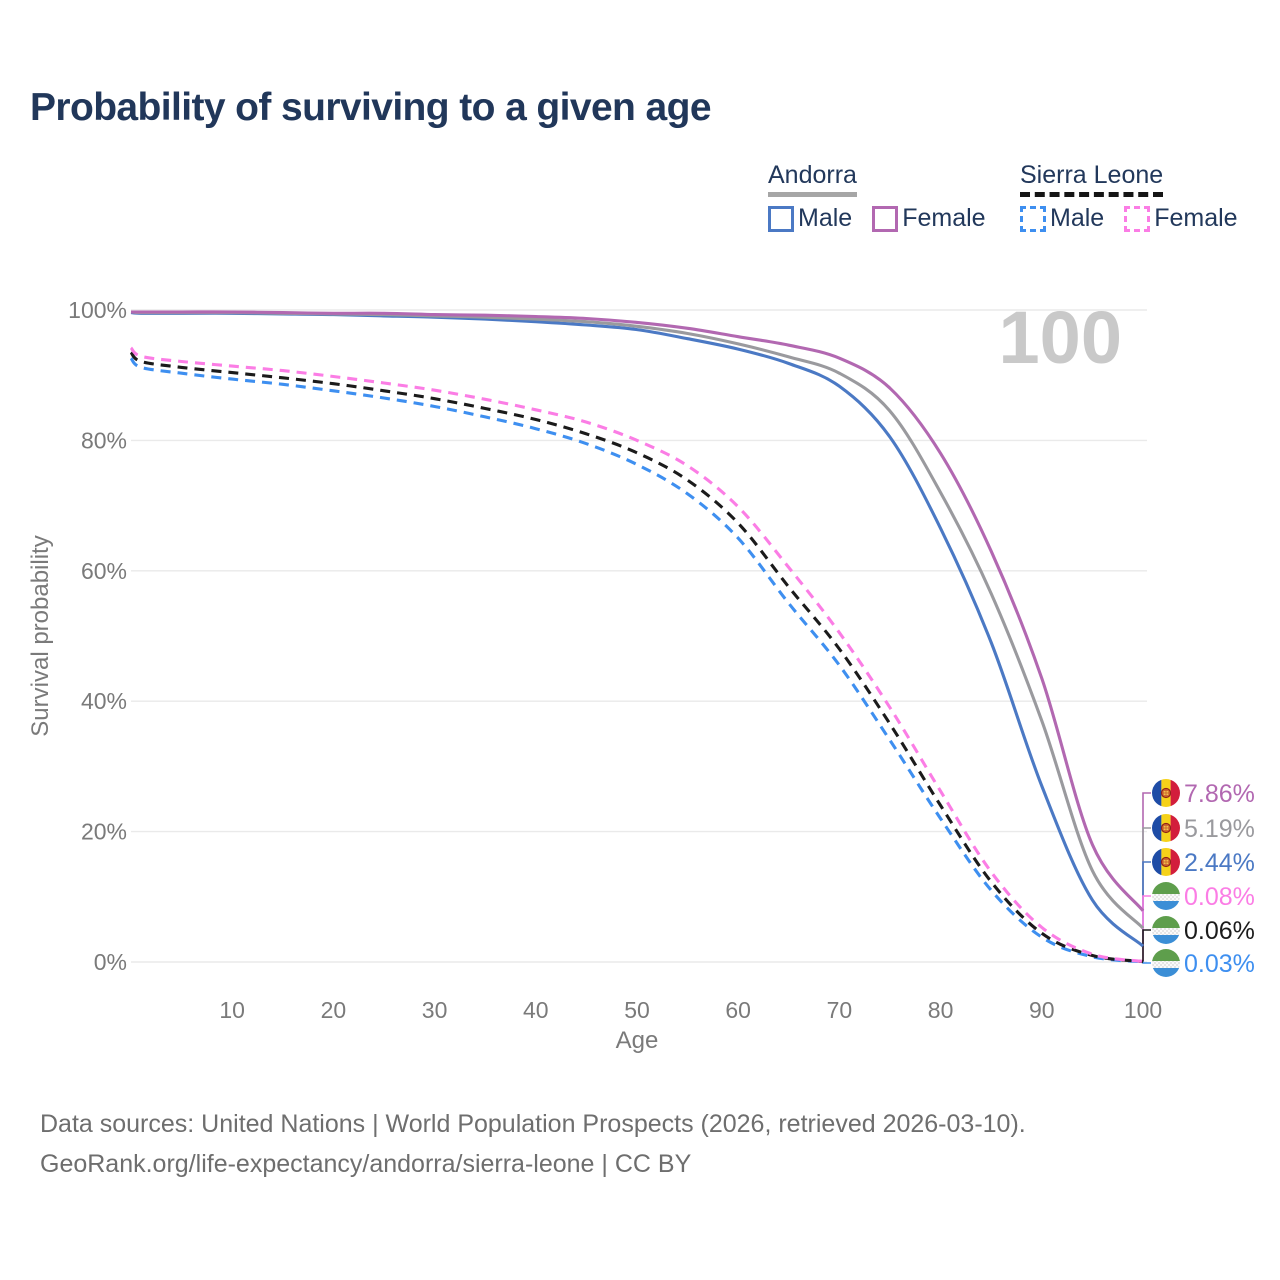 The height and width of the screenshot is (1280, 1280). What do you see at coordinates (1219, 863) in the screenshot?
I see `end-value-label-andorra-male: 2.44%` at bounding box center [1219, 863].